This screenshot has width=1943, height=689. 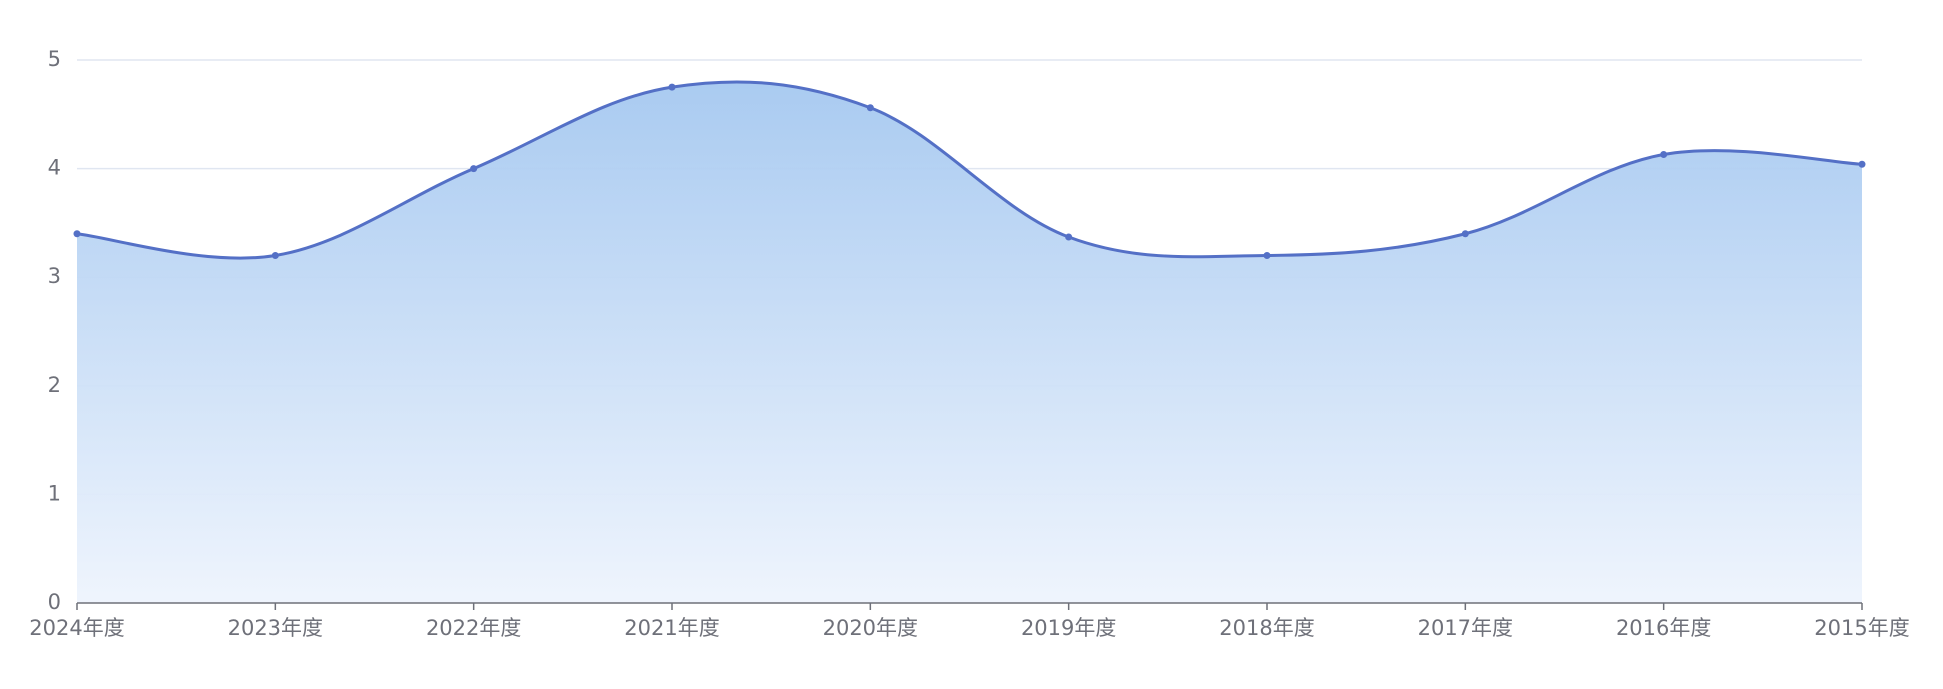 I want to click on y-tick-label: 1, so click(x=54, y=493).